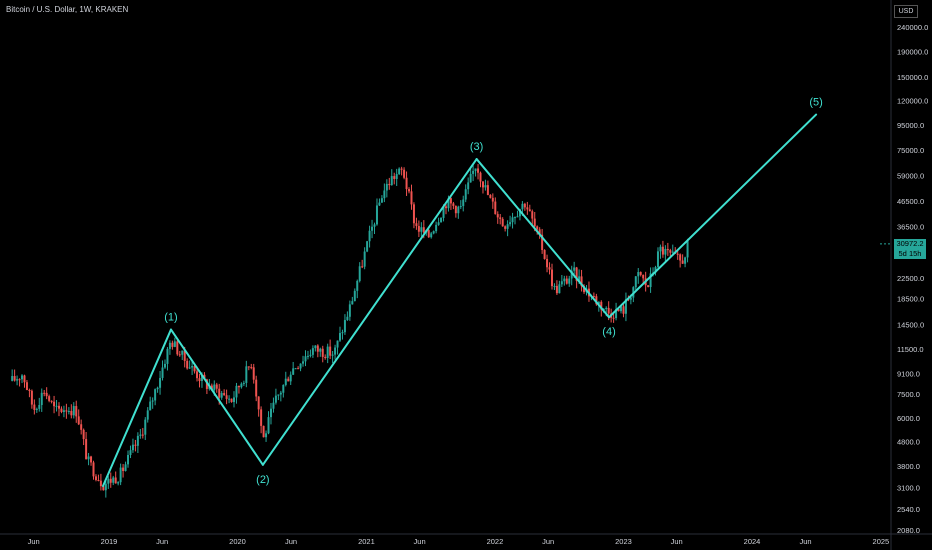  What do you see at coordinates (908, 509) in the screenshot?
I see `y-tick-label: 2540.0` at bounding box center [908, 509].